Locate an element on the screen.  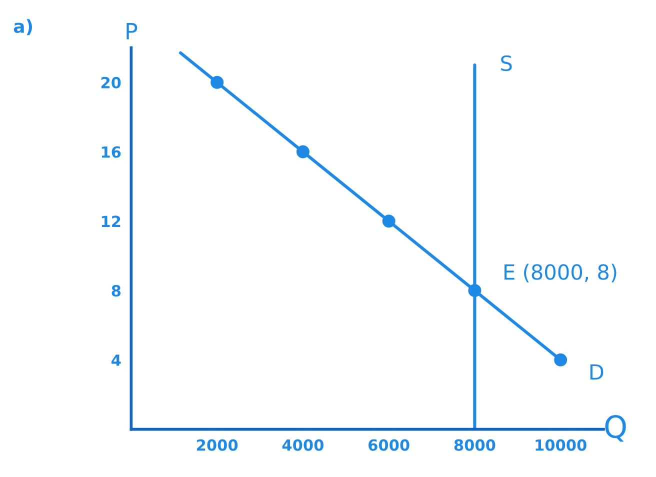
series-label: D is located at coordinates (597, 372).